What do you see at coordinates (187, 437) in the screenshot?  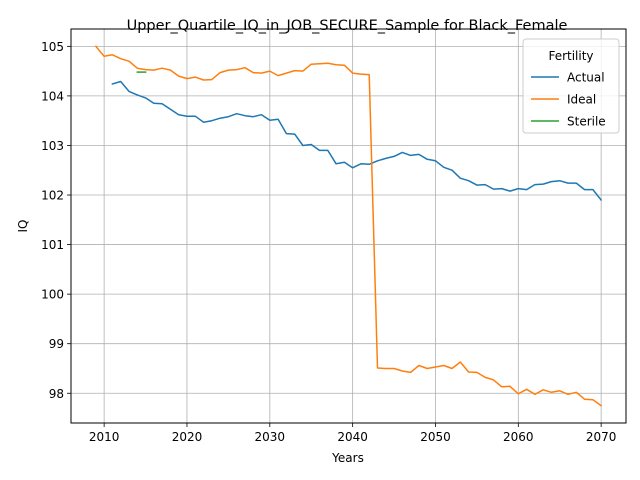 I see `x-tick-label: 2020` at bounding box center [187, 437].